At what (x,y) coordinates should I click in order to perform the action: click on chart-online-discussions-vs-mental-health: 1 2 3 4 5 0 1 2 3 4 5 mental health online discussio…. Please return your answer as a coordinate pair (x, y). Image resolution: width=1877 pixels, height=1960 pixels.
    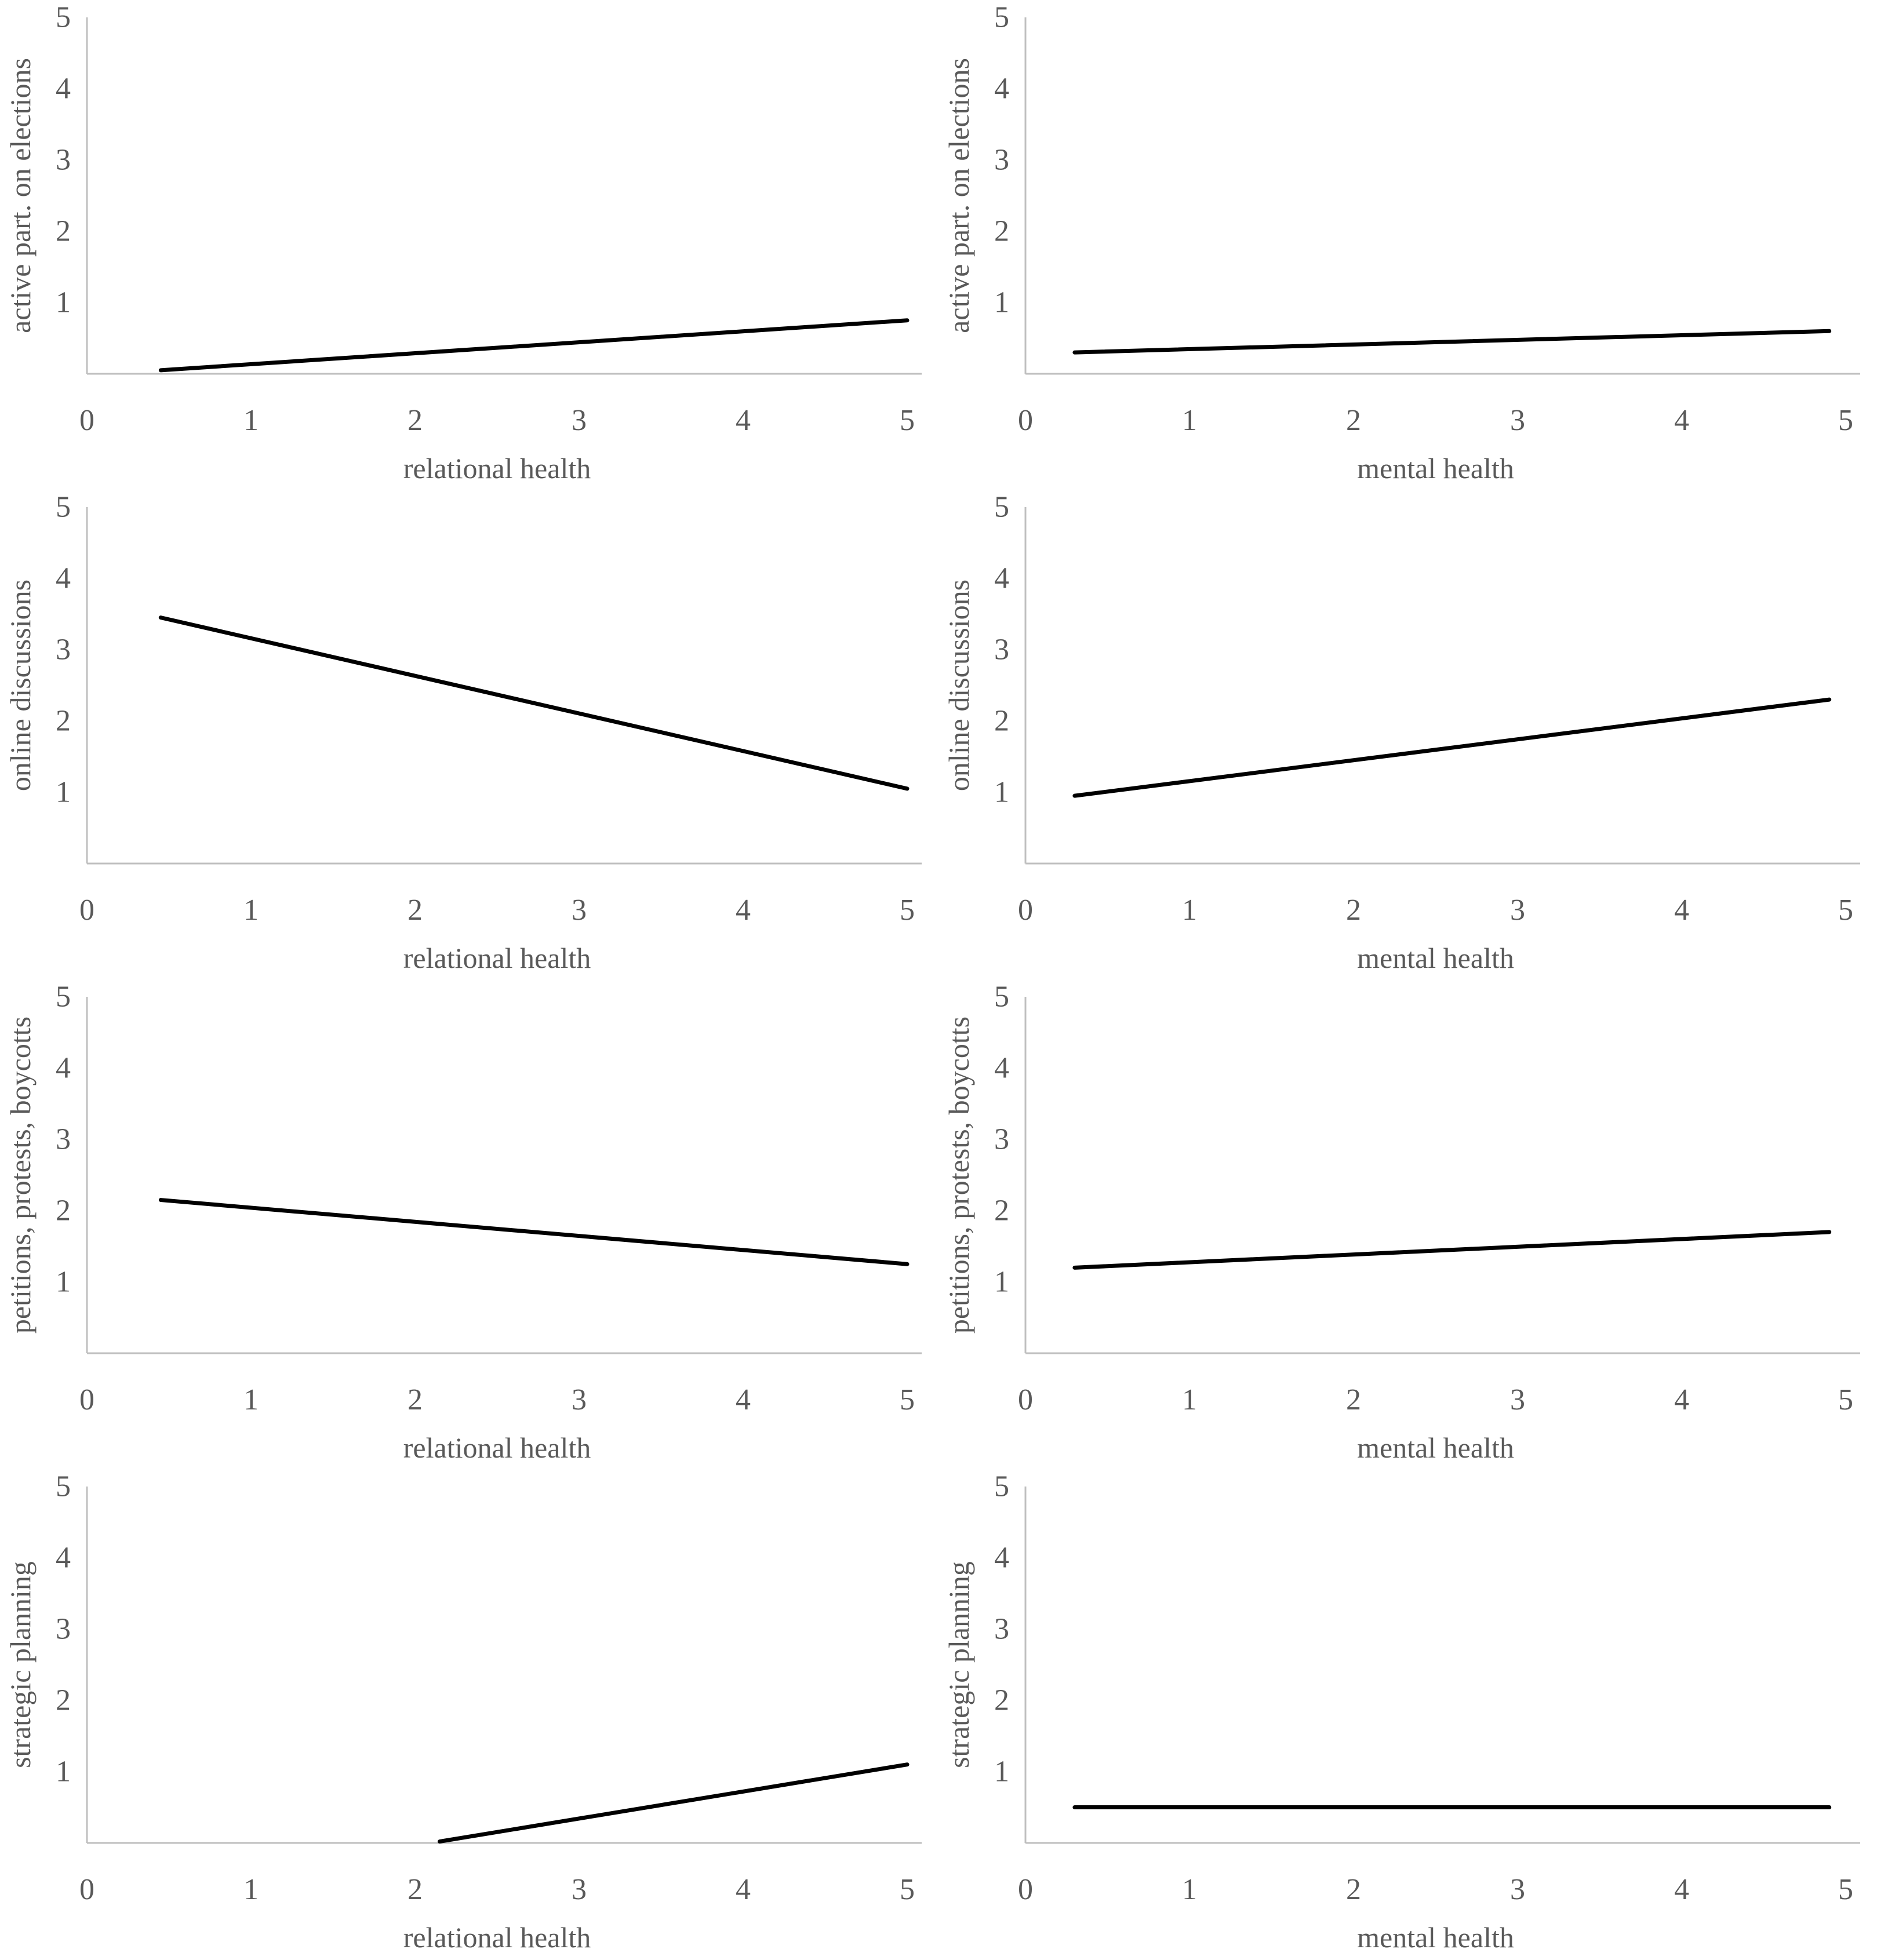
    Looking at the image, I should click on (1407, 734).